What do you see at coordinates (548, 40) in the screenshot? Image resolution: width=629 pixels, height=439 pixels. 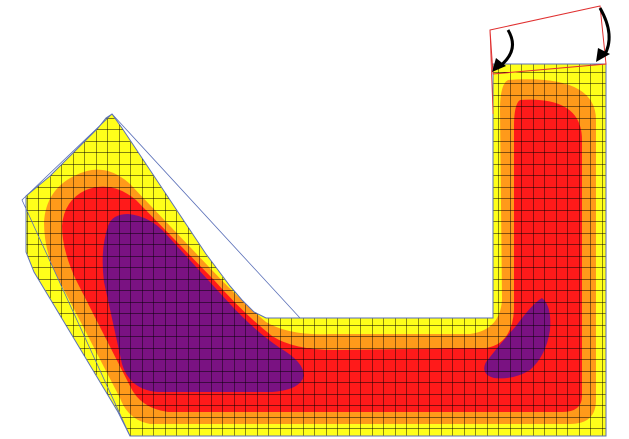 I see `moving-lid-outline` at bounding box center [548, 40].